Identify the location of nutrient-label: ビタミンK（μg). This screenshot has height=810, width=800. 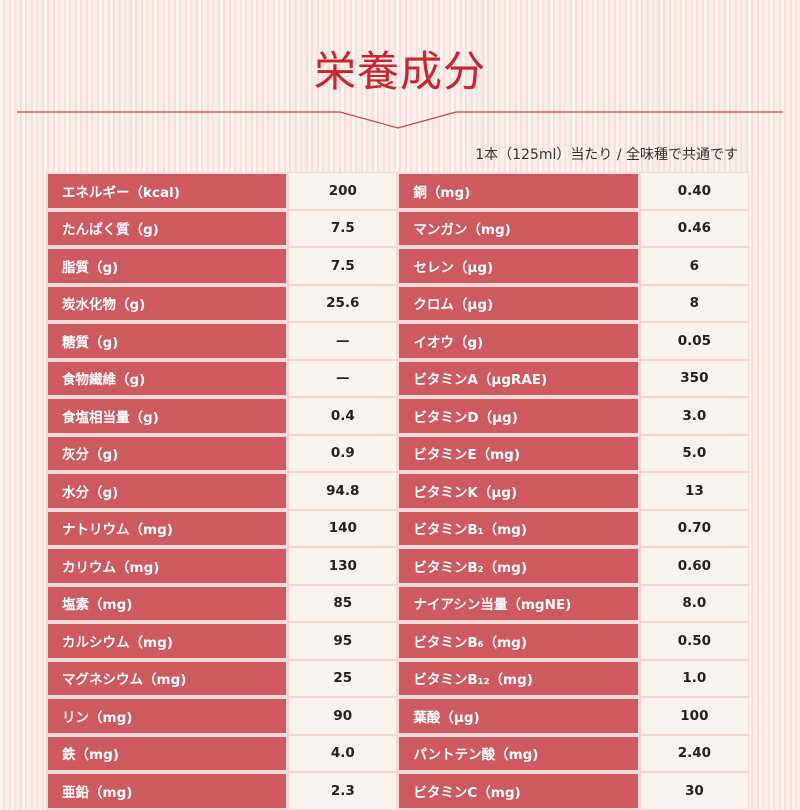
(518, 491).